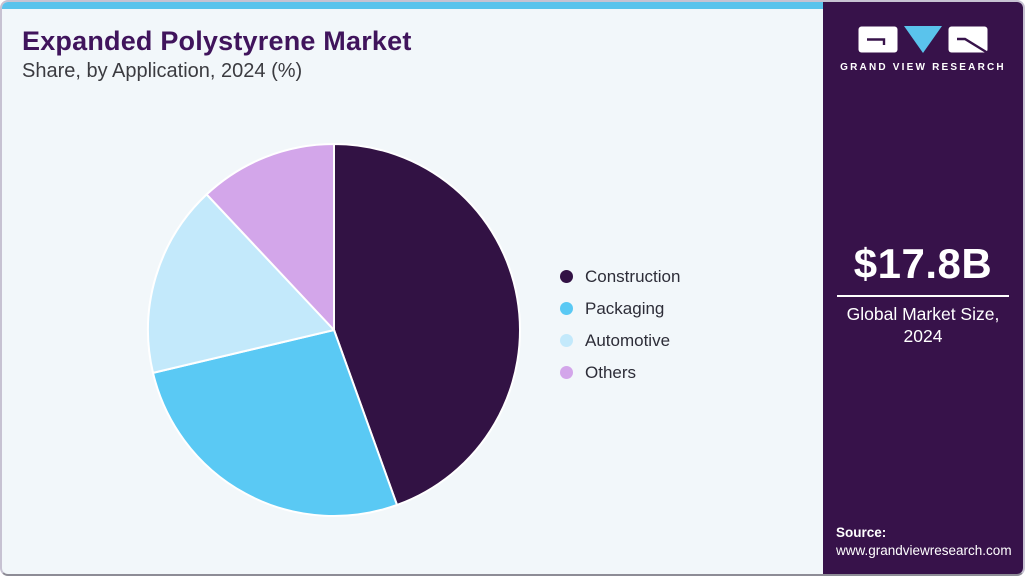  What do you see at coordinates (878, 39) in the screenshot?
I see `logo-g-glyph-icon` at bounding box center [878, 39].